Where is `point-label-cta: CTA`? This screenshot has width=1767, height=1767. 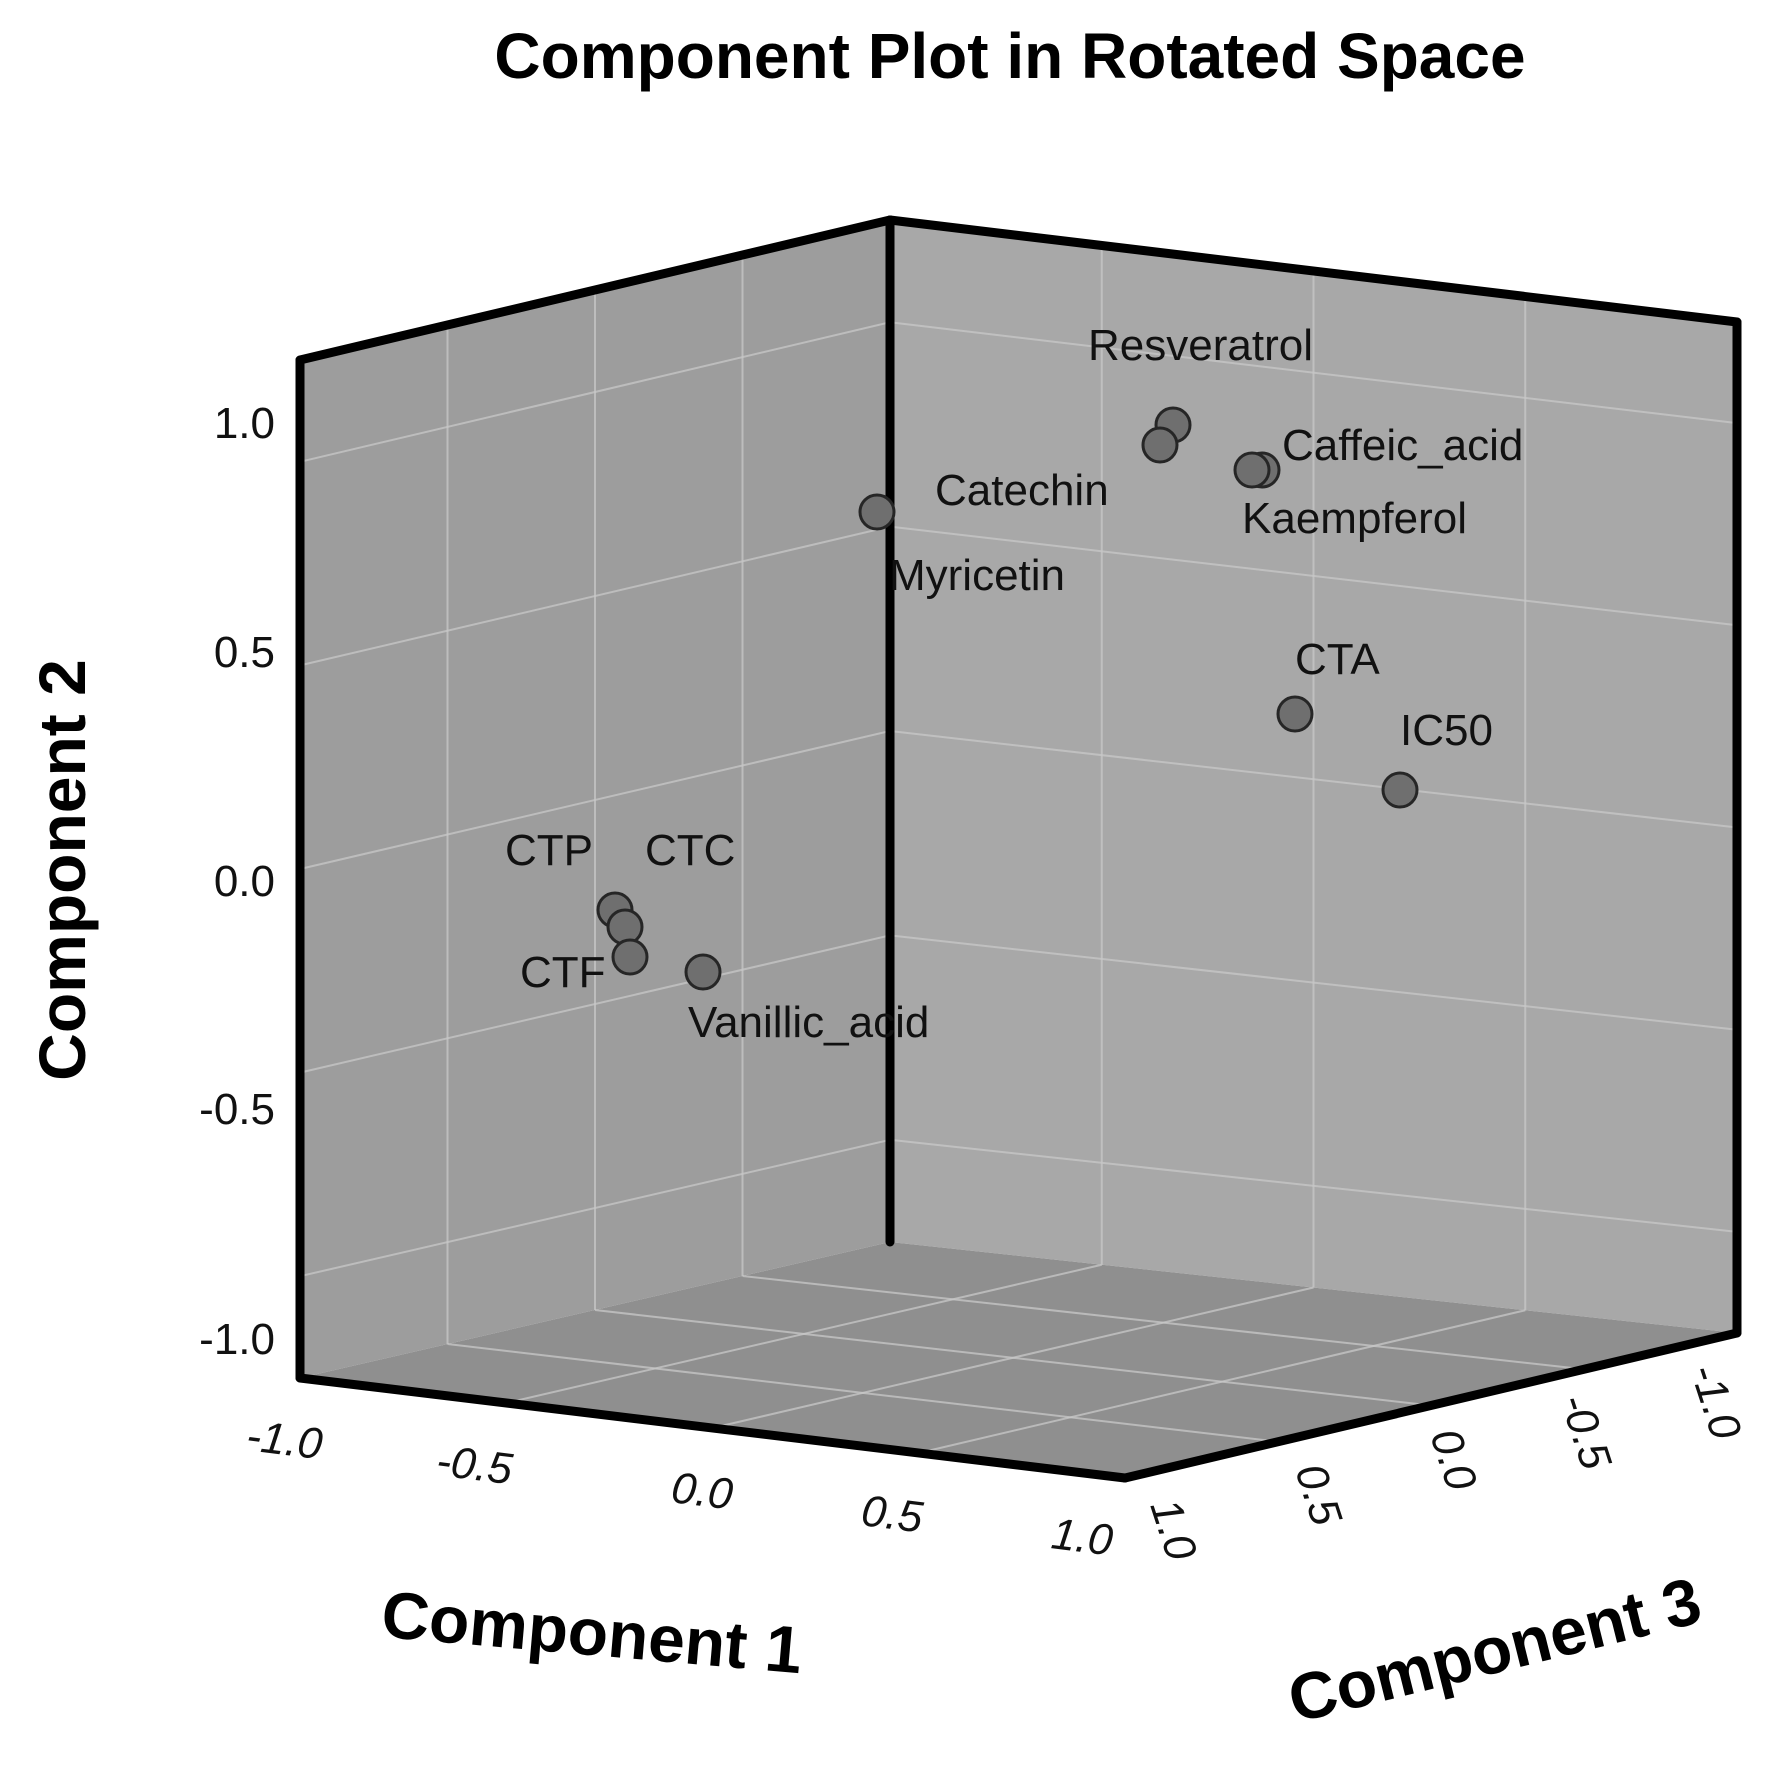 point-label-cta: CTA is located at coordinates (1337, 659).